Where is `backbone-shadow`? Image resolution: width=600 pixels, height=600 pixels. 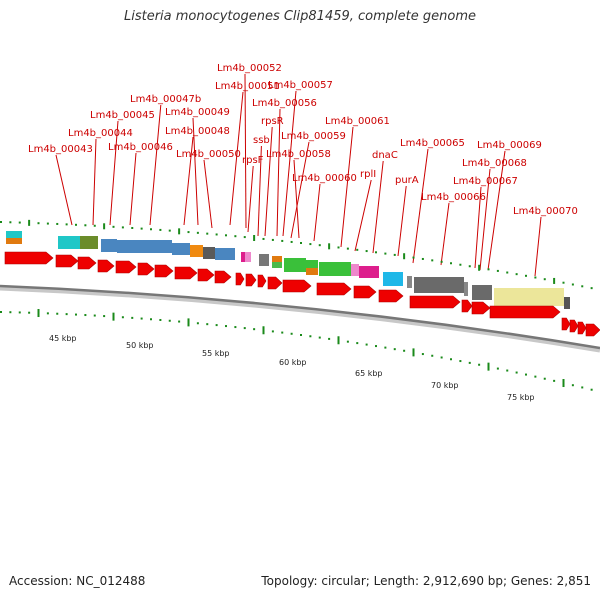
backbone-shadow is located at coordinates (300, 319).